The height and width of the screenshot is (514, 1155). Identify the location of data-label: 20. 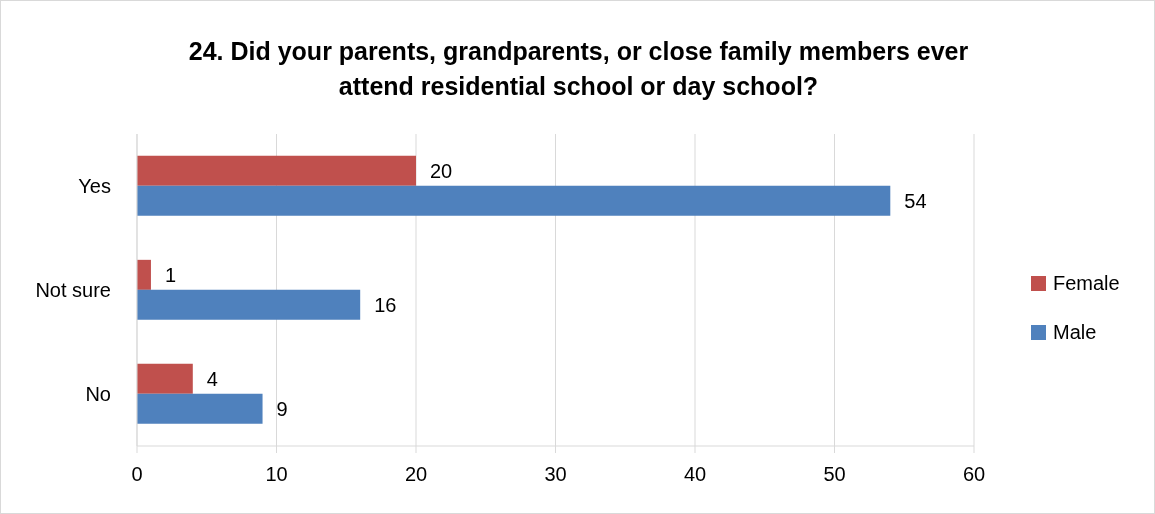
(441, 170).